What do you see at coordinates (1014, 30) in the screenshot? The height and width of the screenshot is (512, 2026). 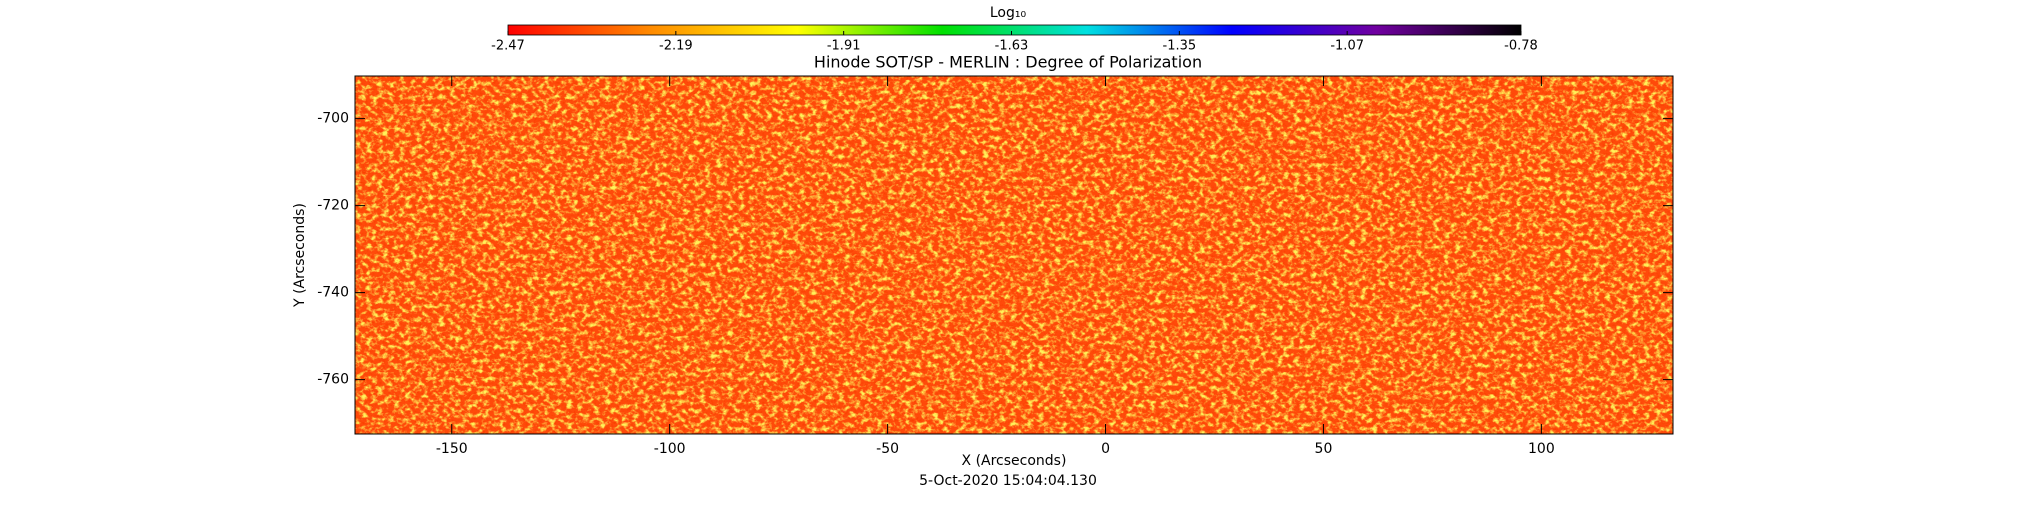 I see `colorbar` at bounding box center [1014, 30].